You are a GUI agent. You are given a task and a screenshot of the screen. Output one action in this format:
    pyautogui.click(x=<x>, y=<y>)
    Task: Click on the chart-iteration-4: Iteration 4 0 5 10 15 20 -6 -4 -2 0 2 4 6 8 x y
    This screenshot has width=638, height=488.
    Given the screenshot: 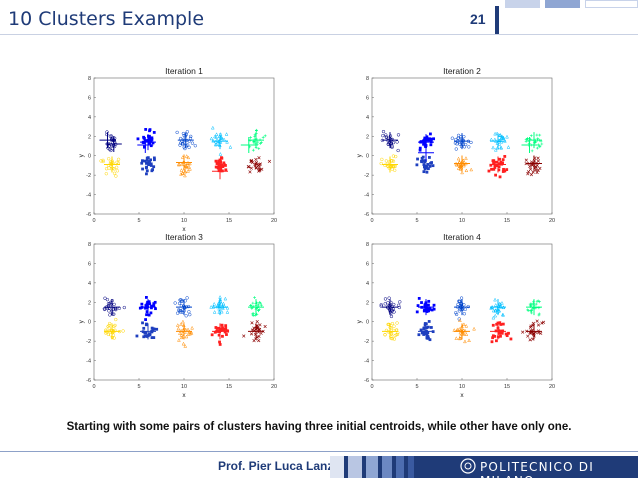 What is the action you would take?
    pyautogui.click(x=457, y=320)
    